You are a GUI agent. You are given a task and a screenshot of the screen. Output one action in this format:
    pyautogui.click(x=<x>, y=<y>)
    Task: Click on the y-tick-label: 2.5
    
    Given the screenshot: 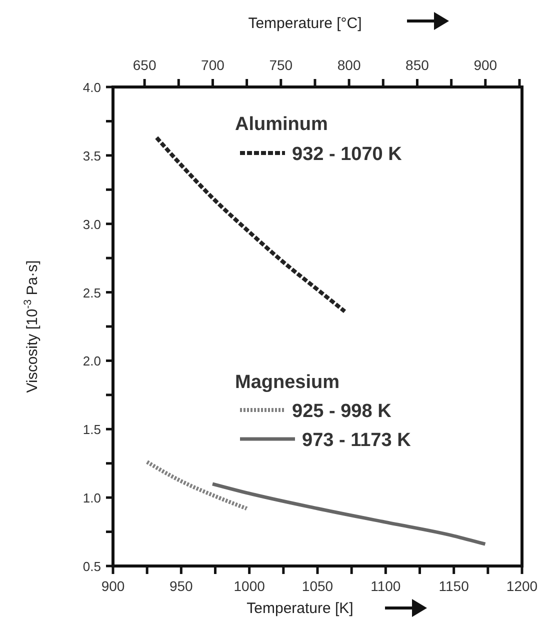 What is the action you would take?
    pyautogui.click(x=91, y=292)
    